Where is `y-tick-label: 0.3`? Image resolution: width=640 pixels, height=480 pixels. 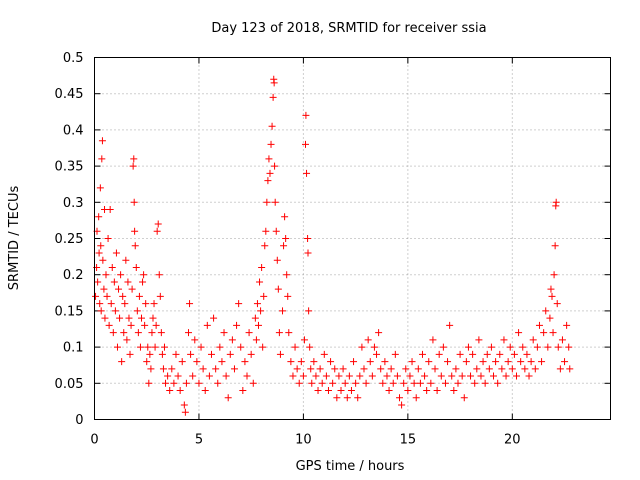
y-tick-label: 0.3 is located at coordinates (73, 203).